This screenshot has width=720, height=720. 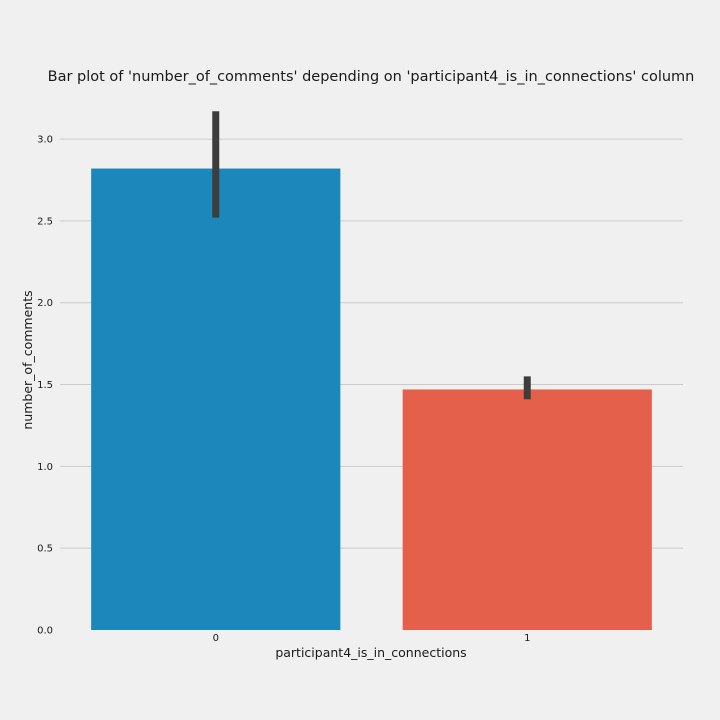 What do you see at coordinates (45, 467) in the screenshot?
I see `y-tick-label: 1.0` at bounding box center [45, 467].